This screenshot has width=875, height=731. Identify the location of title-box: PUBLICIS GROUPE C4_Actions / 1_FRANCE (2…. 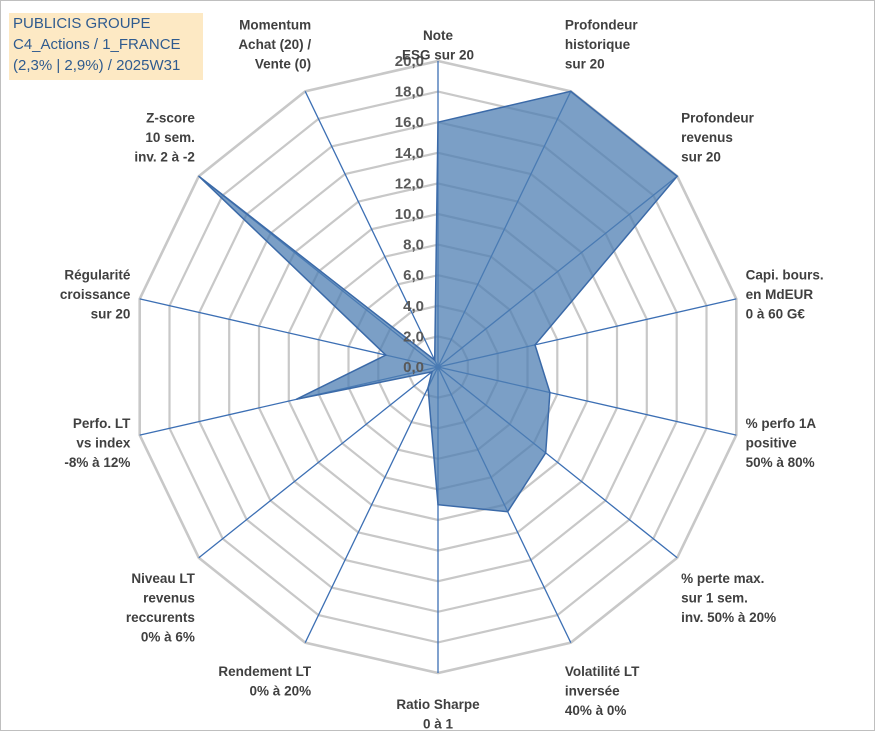
(106, 46).